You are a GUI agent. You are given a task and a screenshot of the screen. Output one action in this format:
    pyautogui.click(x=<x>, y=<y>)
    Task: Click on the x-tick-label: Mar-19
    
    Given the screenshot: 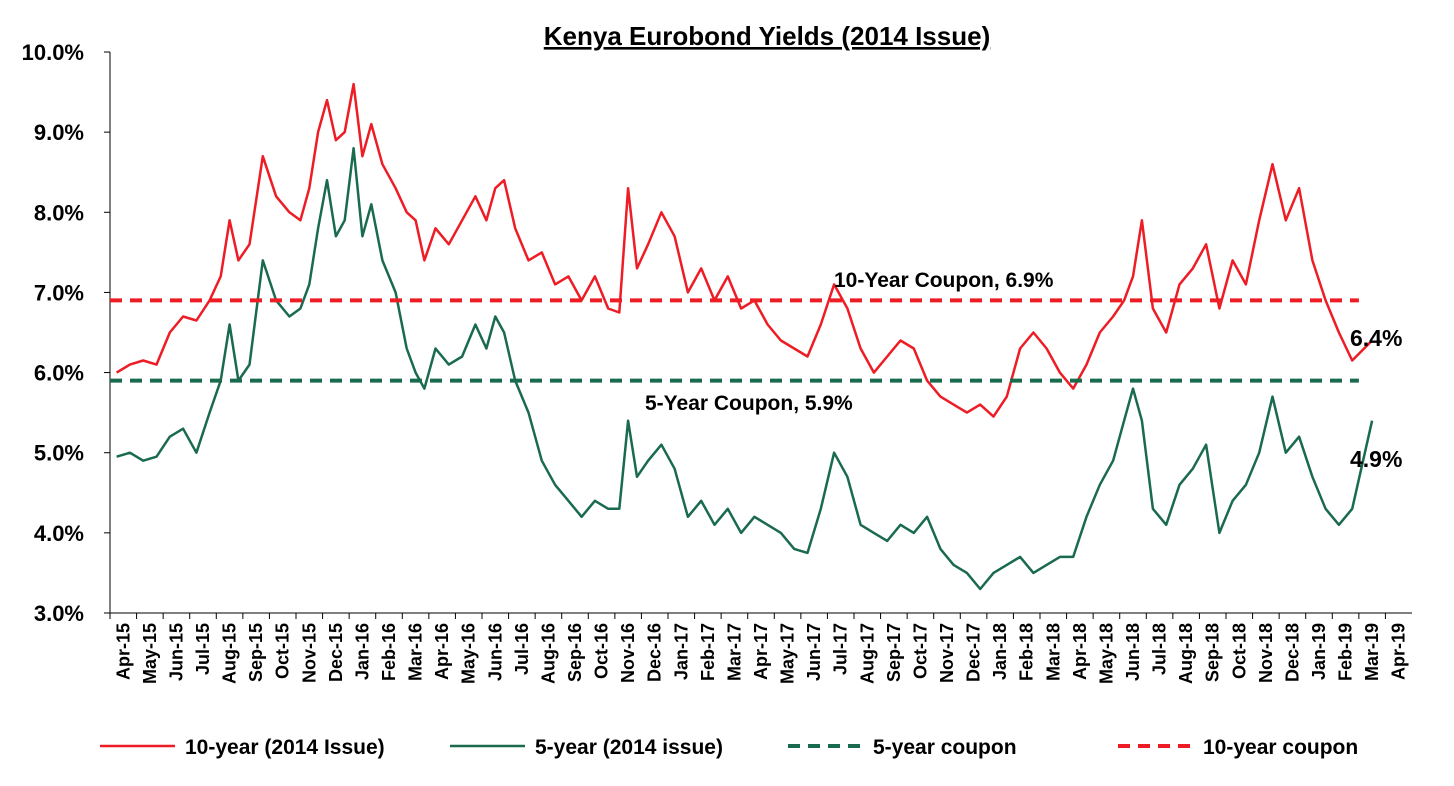 What is the action you would take?
    pyautogui.click(x=1372, y=652)
    